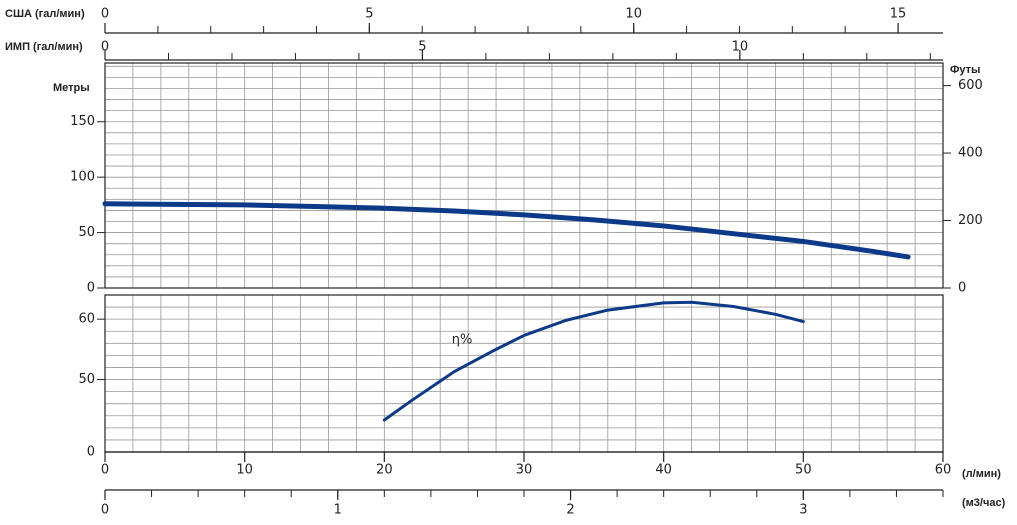 This screenshot has width=1017, height=525. Describe the element at coordinates (384, 470) in the screenshot. I see `tick-label: 20` at that location.